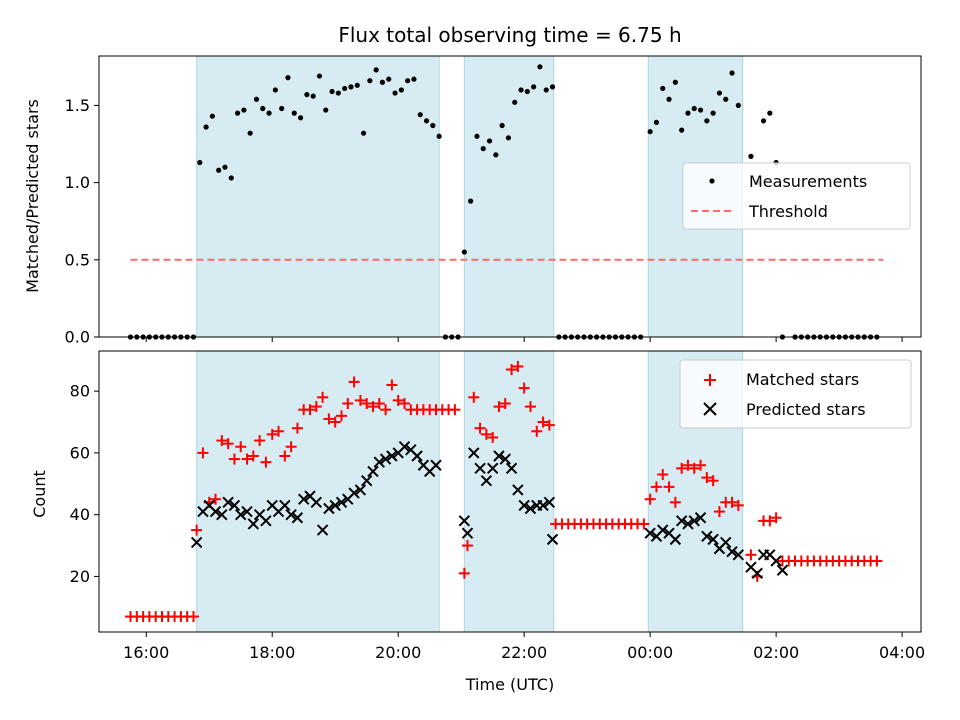  What do you see at coordinates (710, 380) in the screenshot?
I see `matched-legend-marker` at bounding box center [710, 380].